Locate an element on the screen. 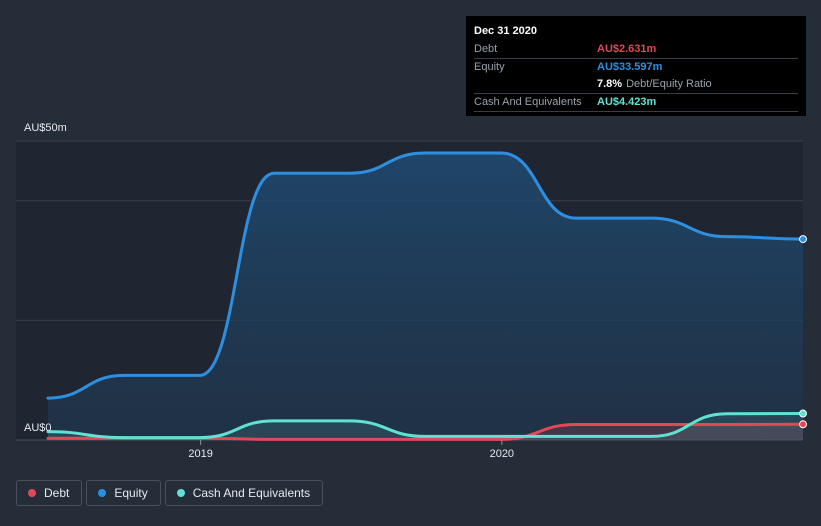 This screenshot has height=526, width=821. x-axis-ticks: 2019 2020 is located at coordinates (351, 450).